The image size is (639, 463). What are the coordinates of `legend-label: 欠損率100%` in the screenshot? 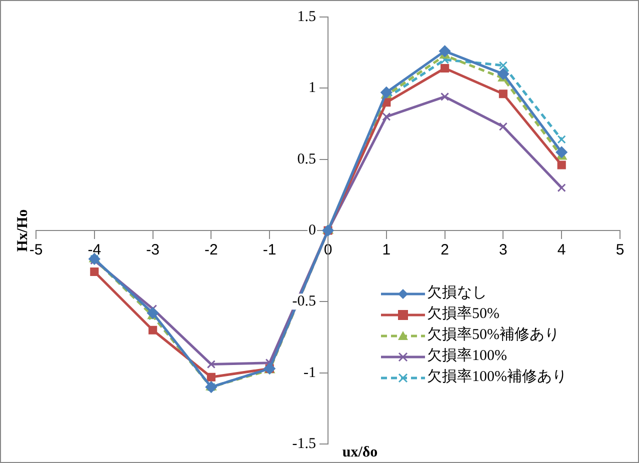 It's located at (467, 356).